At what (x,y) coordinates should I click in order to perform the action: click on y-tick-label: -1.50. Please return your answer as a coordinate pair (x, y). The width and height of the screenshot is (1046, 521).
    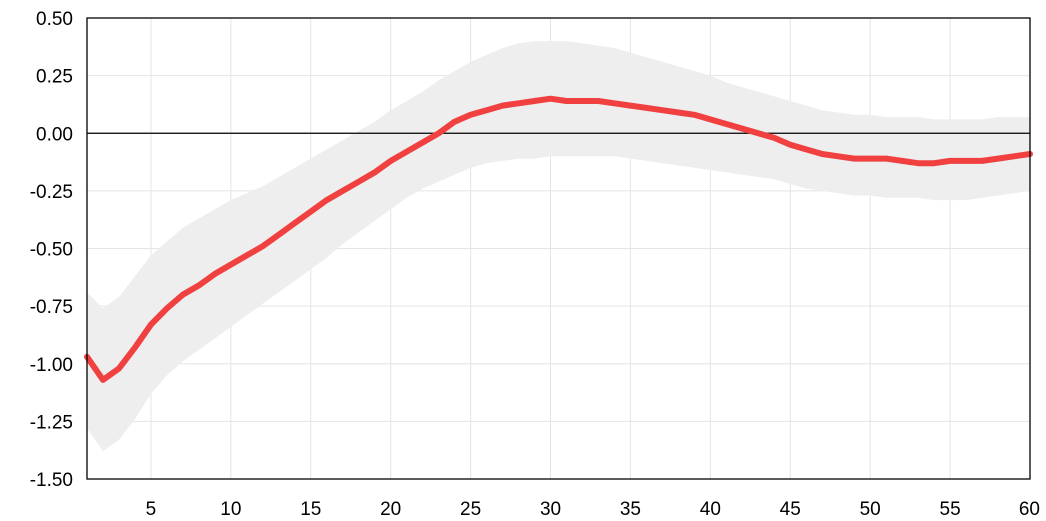
    Looking at the image, I should click on (51, 480).